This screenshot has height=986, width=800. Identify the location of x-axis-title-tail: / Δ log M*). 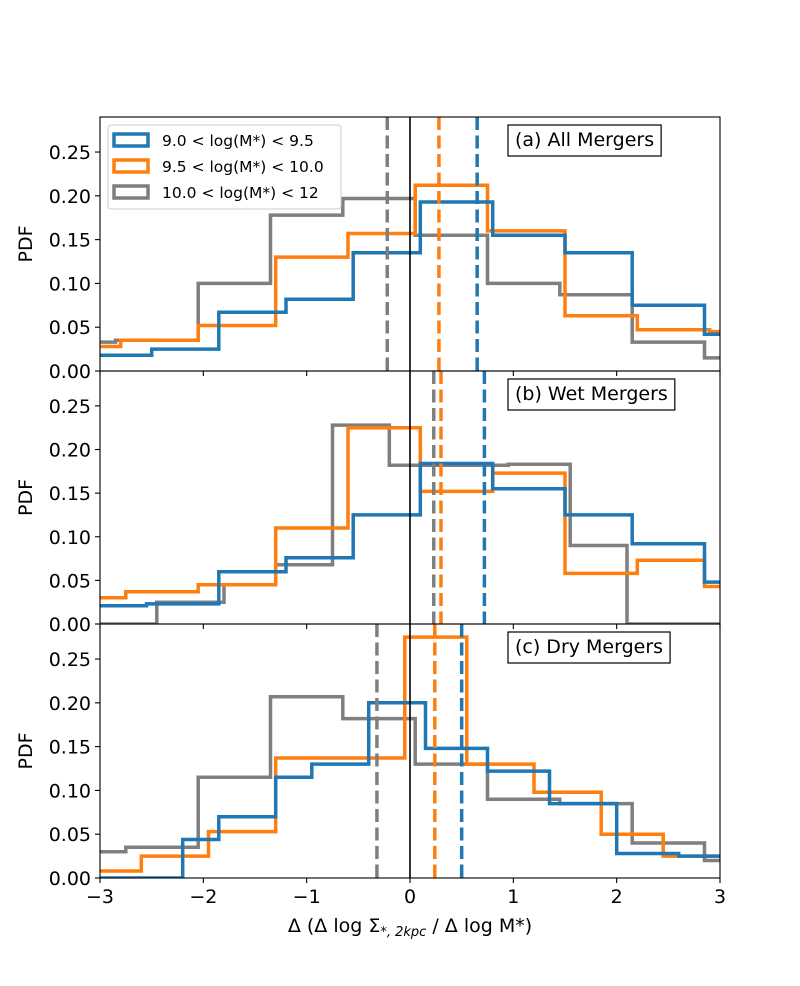
(479, 926).